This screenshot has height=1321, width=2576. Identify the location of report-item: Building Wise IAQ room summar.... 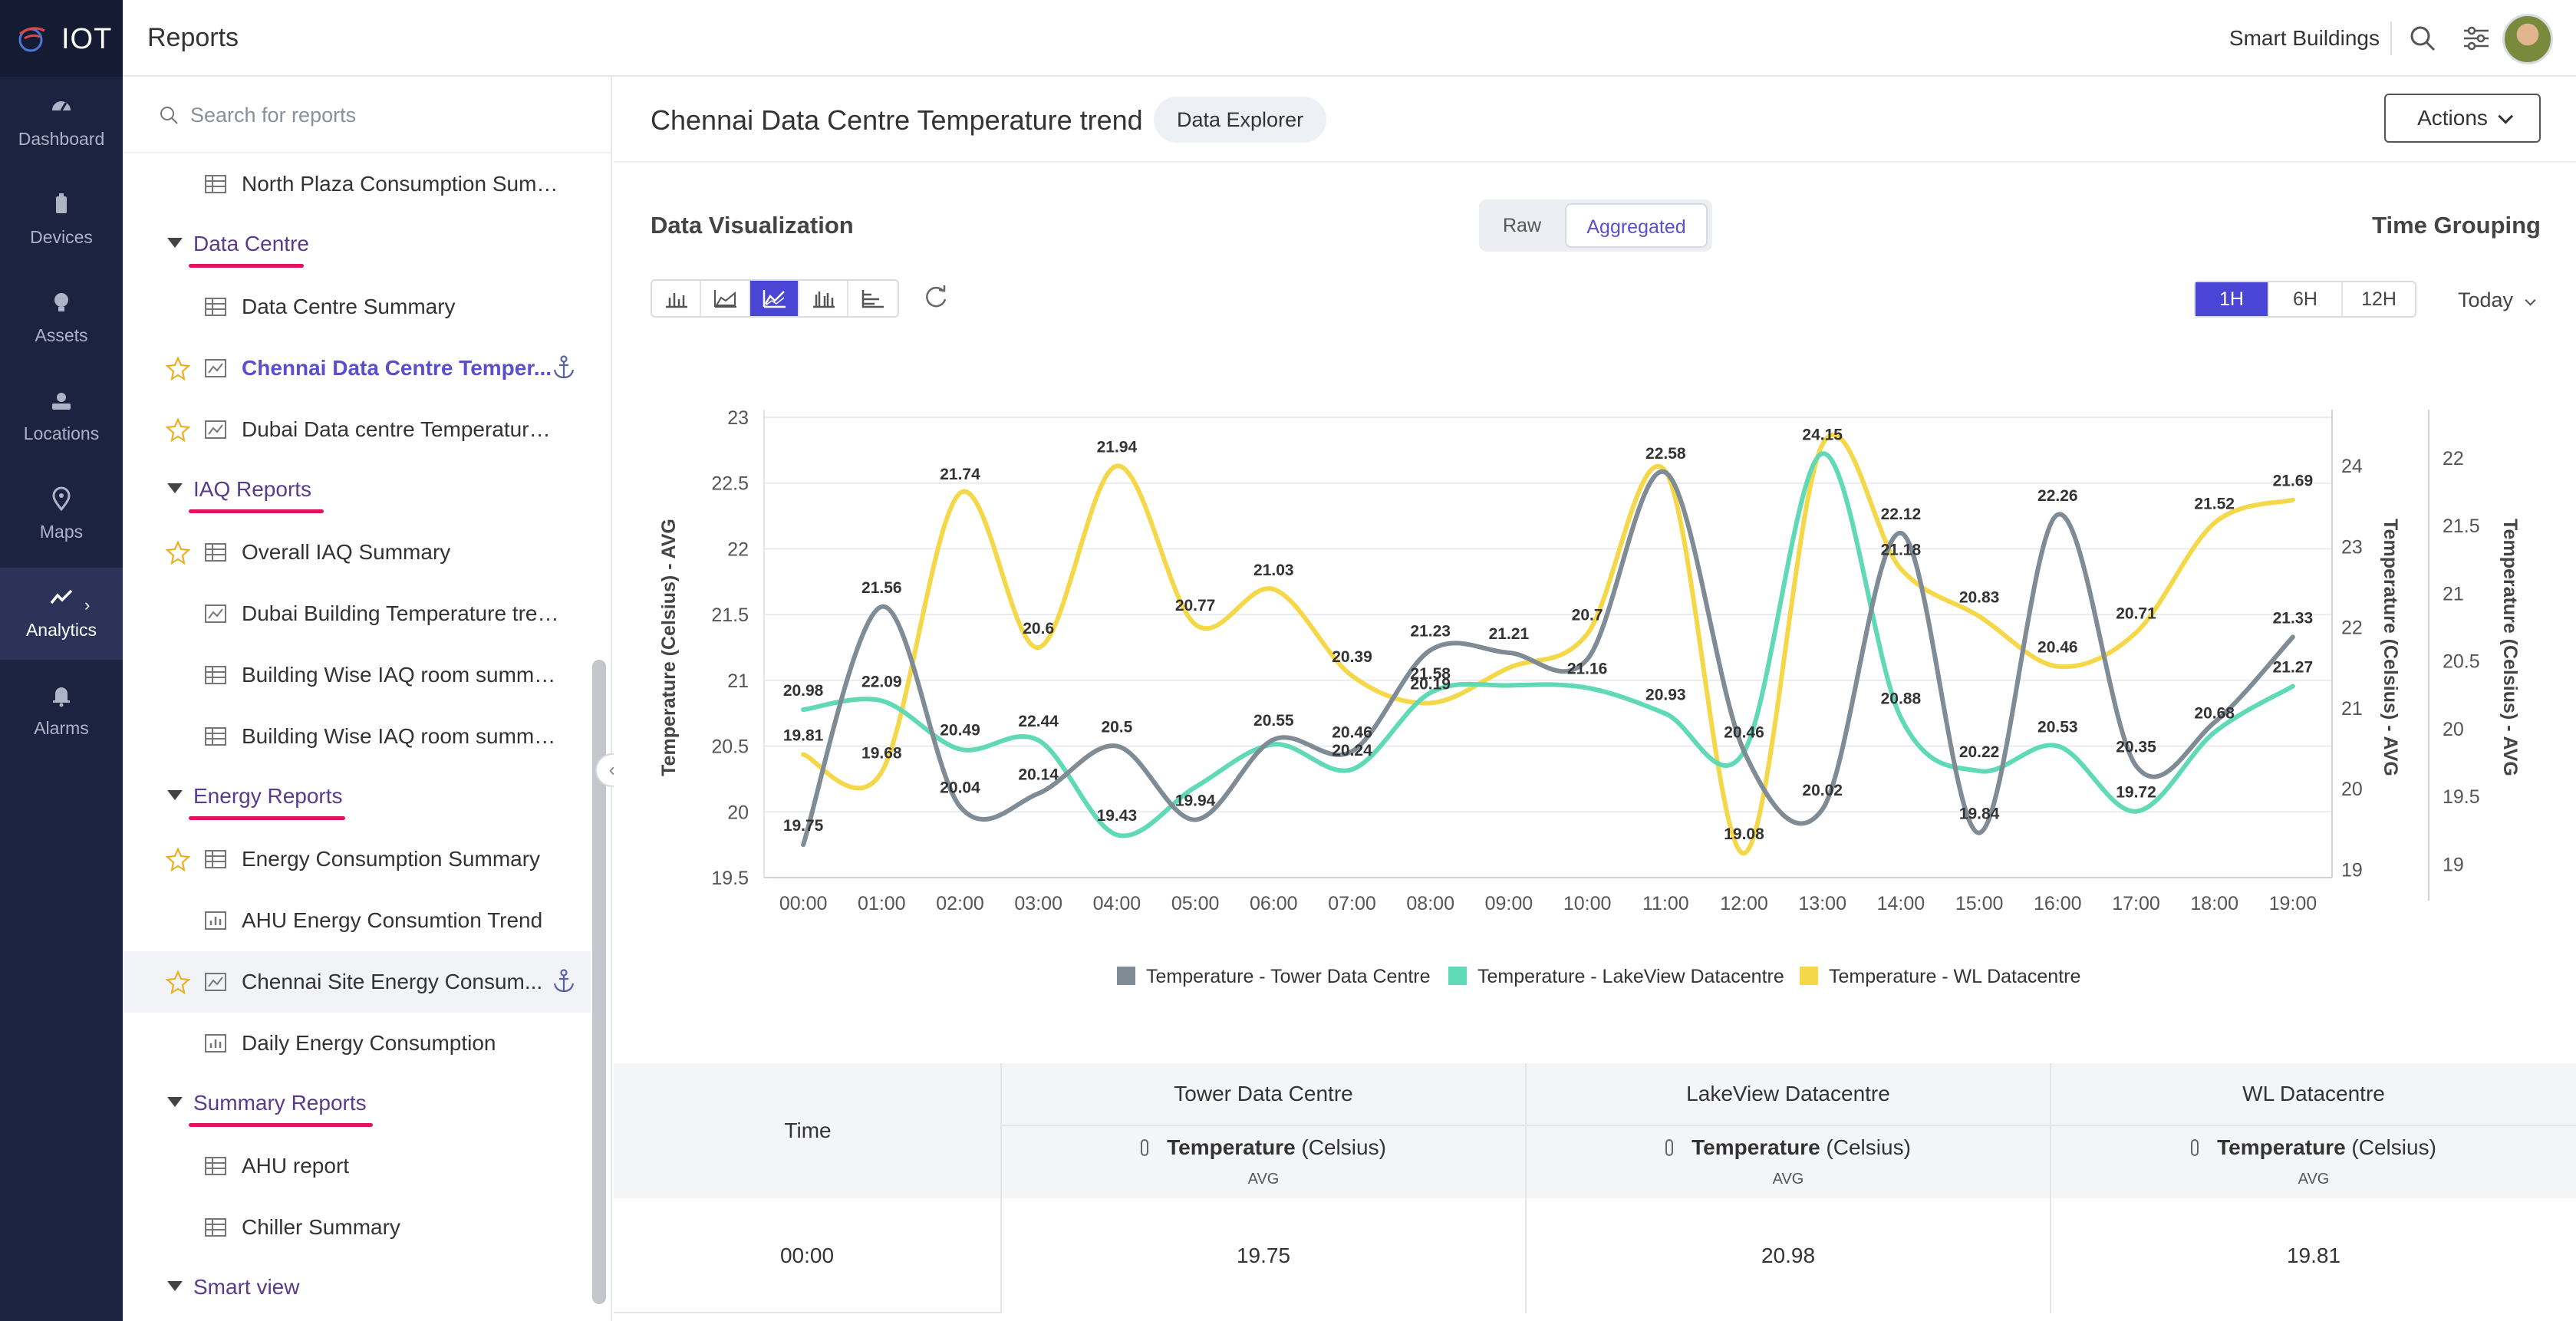
(357, 737).